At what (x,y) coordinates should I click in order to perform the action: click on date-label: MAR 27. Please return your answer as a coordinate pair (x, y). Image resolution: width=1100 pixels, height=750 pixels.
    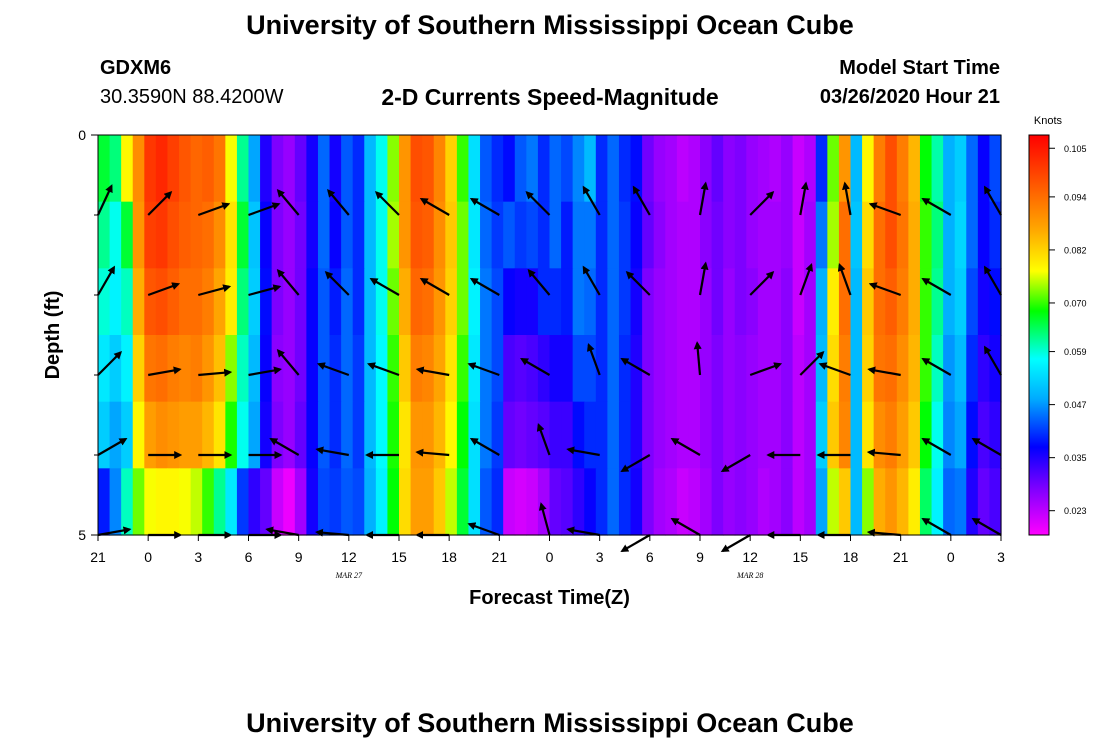
    Looking at the image, I should click on (349, 575).